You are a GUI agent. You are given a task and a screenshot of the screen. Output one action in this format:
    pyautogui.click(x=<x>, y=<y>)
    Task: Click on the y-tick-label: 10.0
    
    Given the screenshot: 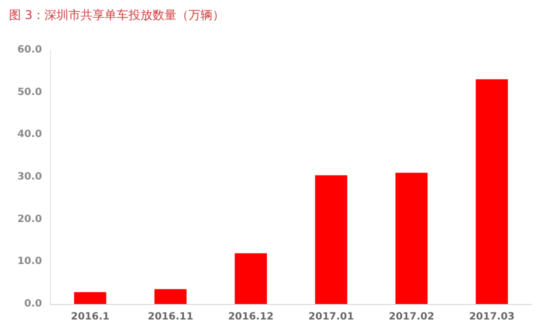 What is the action you would take?
    pyautogui.click(x=29, y=262)
    